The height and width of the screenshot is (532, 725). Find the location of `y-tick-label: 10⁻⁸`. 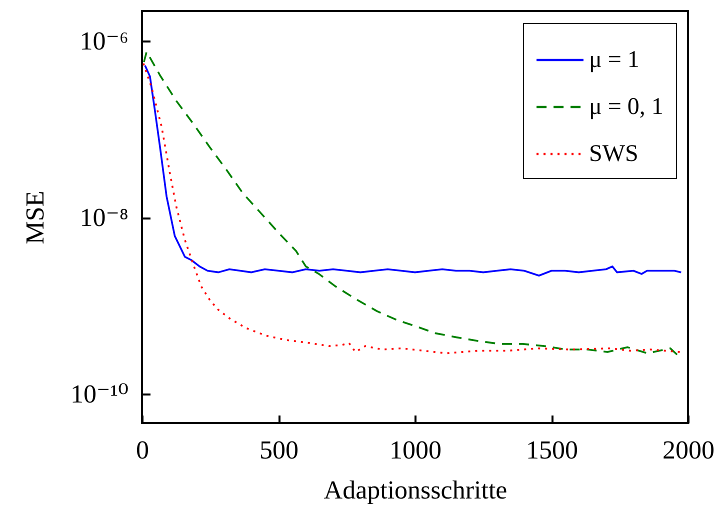

y-tick-label: 10⁻⁸ is located at coordinates (104, 217).